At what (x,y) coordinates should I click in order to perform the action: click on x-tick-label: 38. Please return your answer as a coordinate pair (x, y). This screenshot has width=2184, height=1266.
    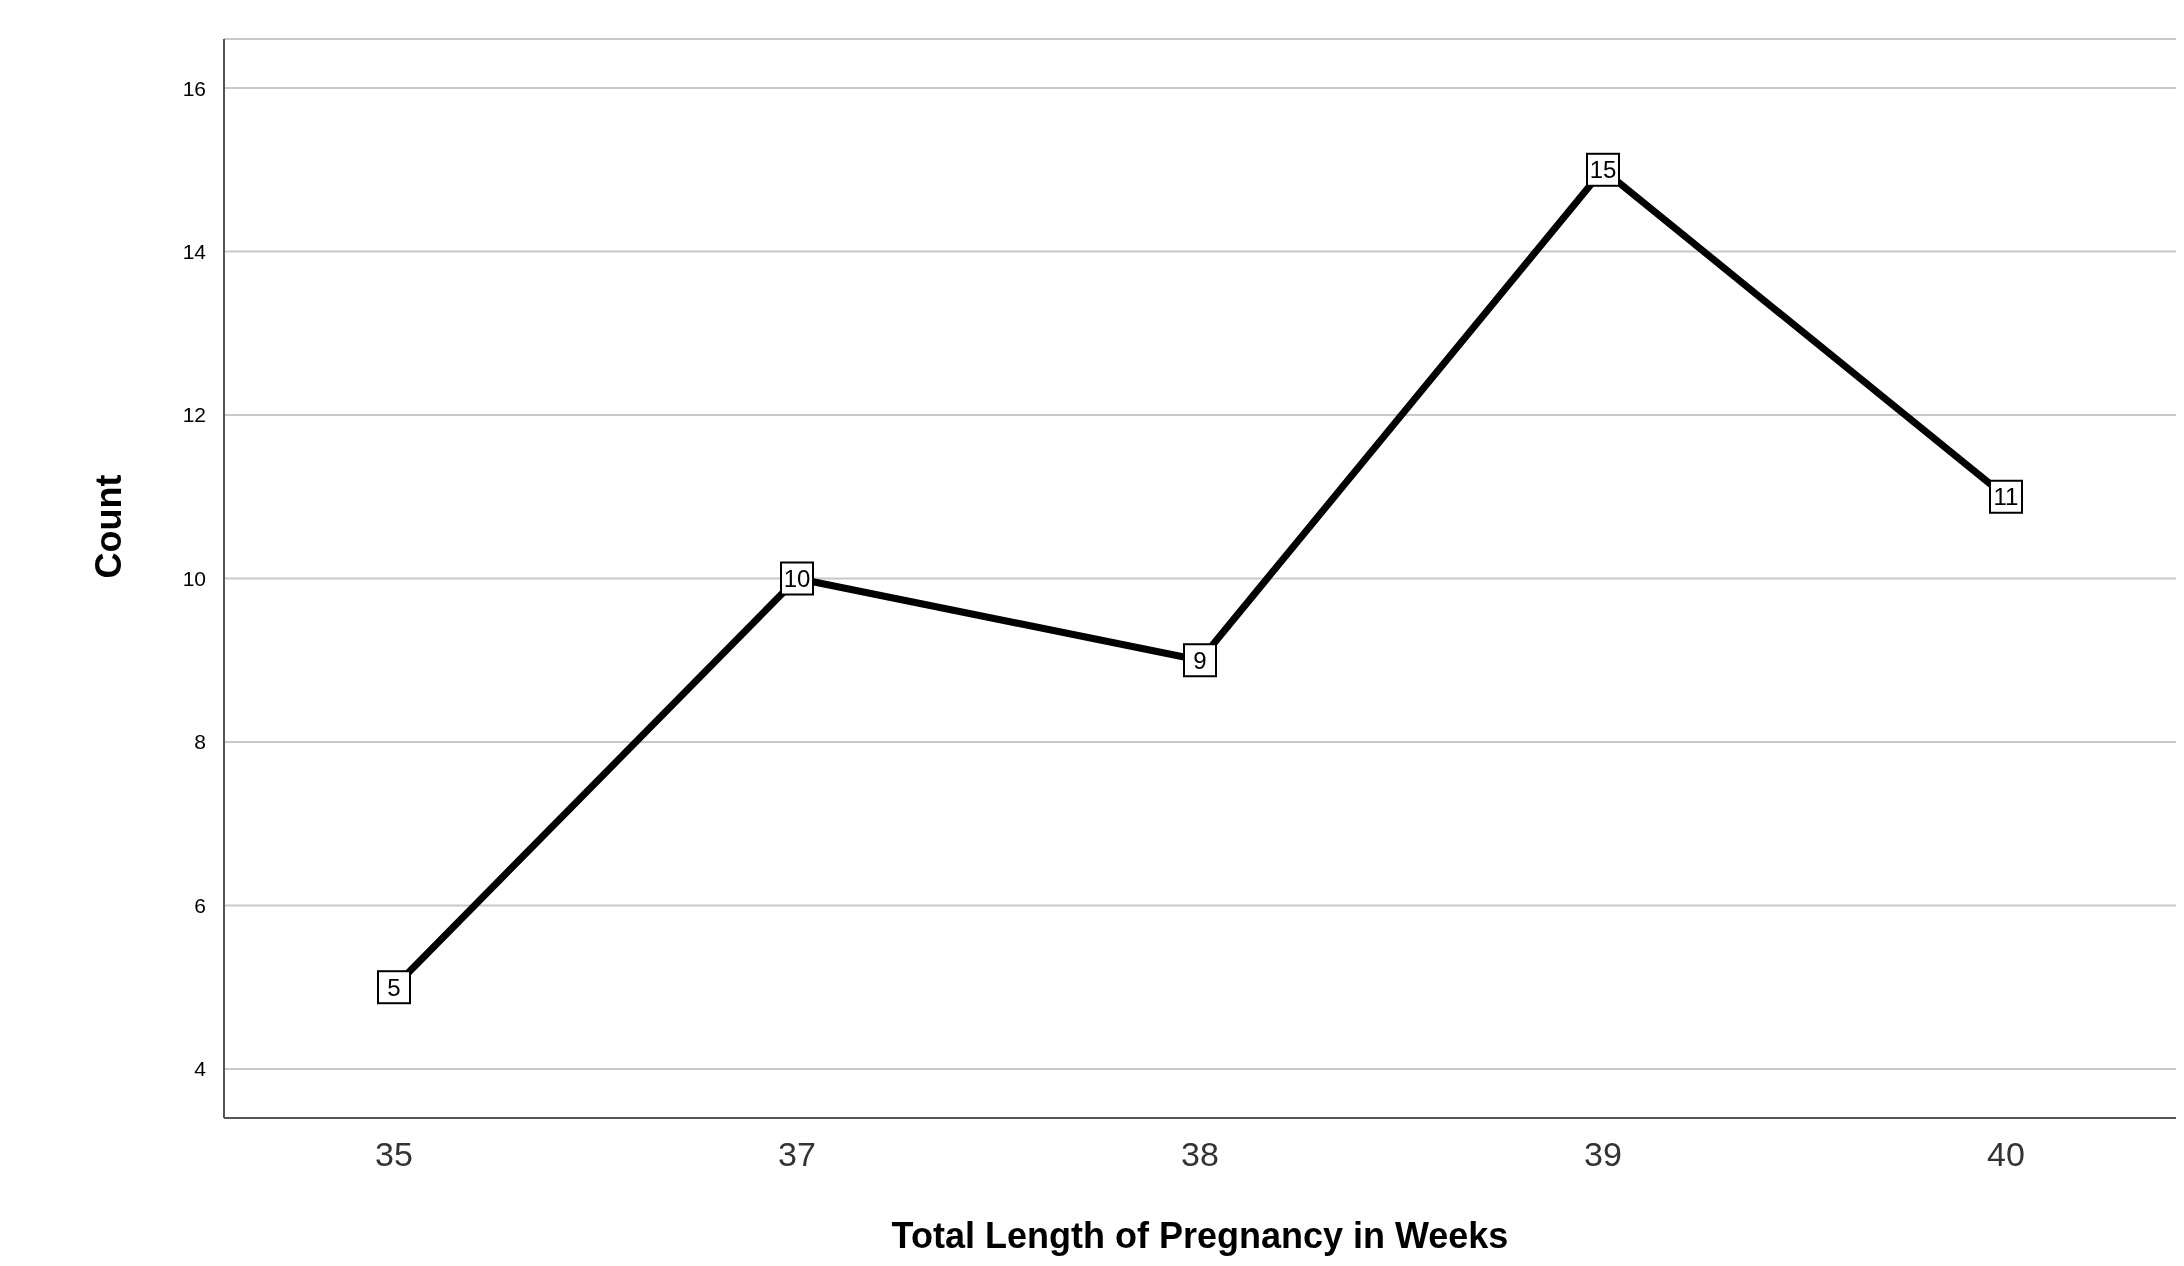
    Looking at the image, I should click on (1200, 1154).